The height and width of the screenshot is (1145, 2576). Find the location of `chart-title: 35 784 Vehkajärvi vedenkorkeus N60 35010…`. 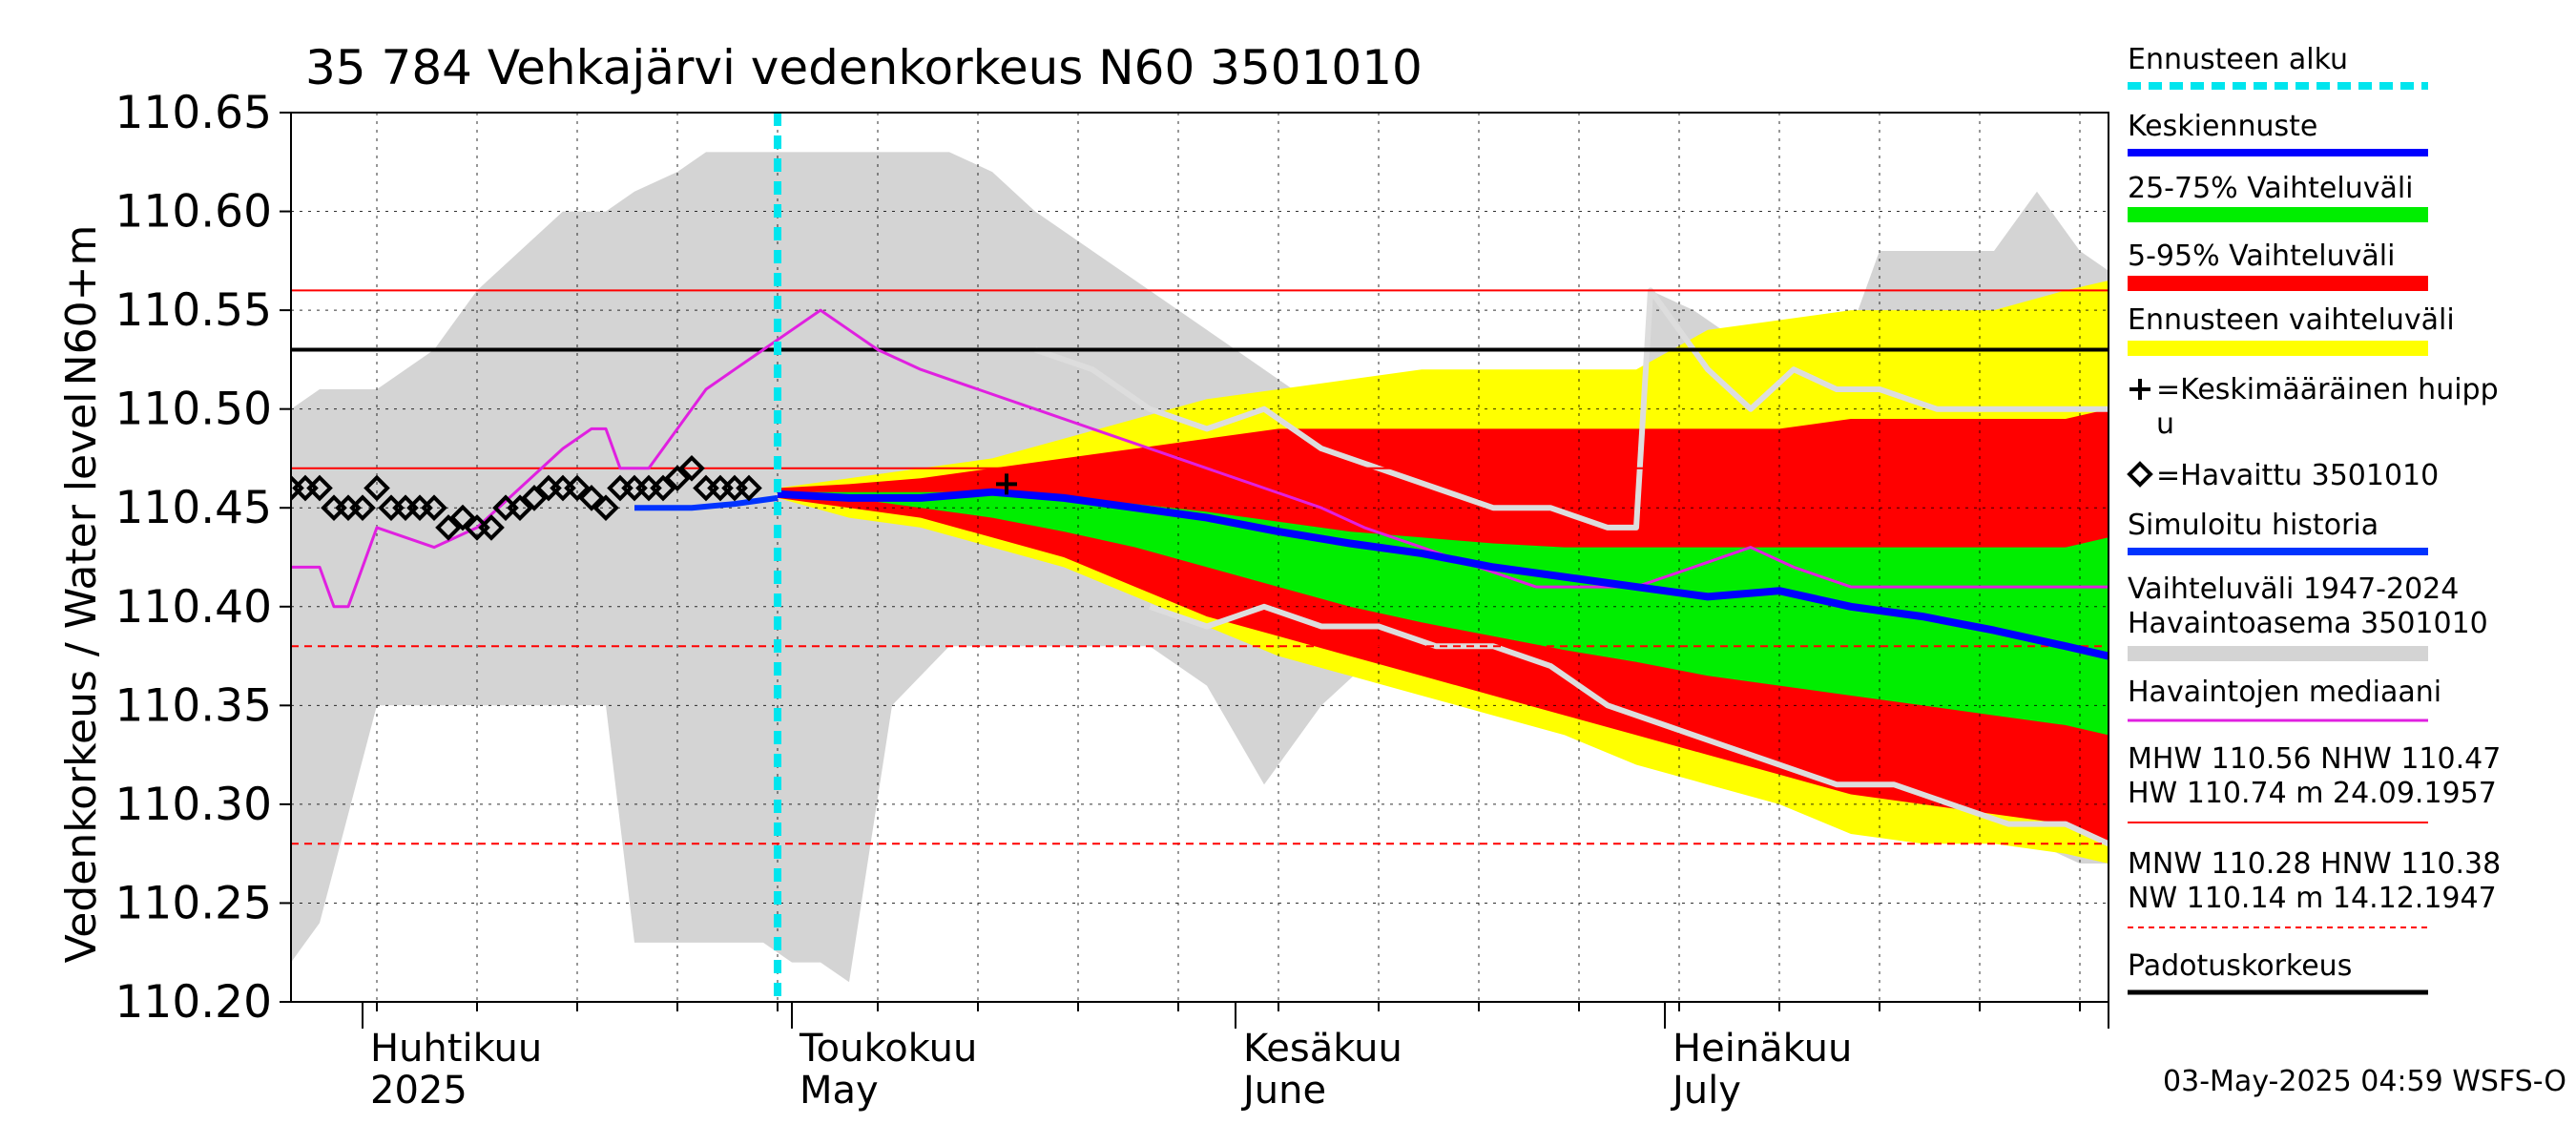

chart-title: 35 784 Vehkajärvi vedenkorkeus N60 35010… is located at coordinates (864, 67).